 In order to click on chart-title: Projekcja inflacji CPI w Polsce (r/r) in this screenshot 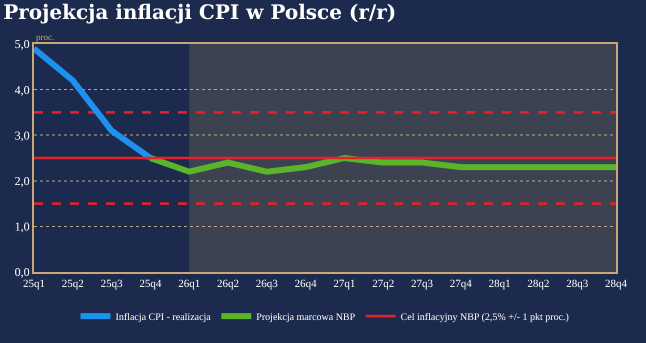, I will do `click(199, 12)`.